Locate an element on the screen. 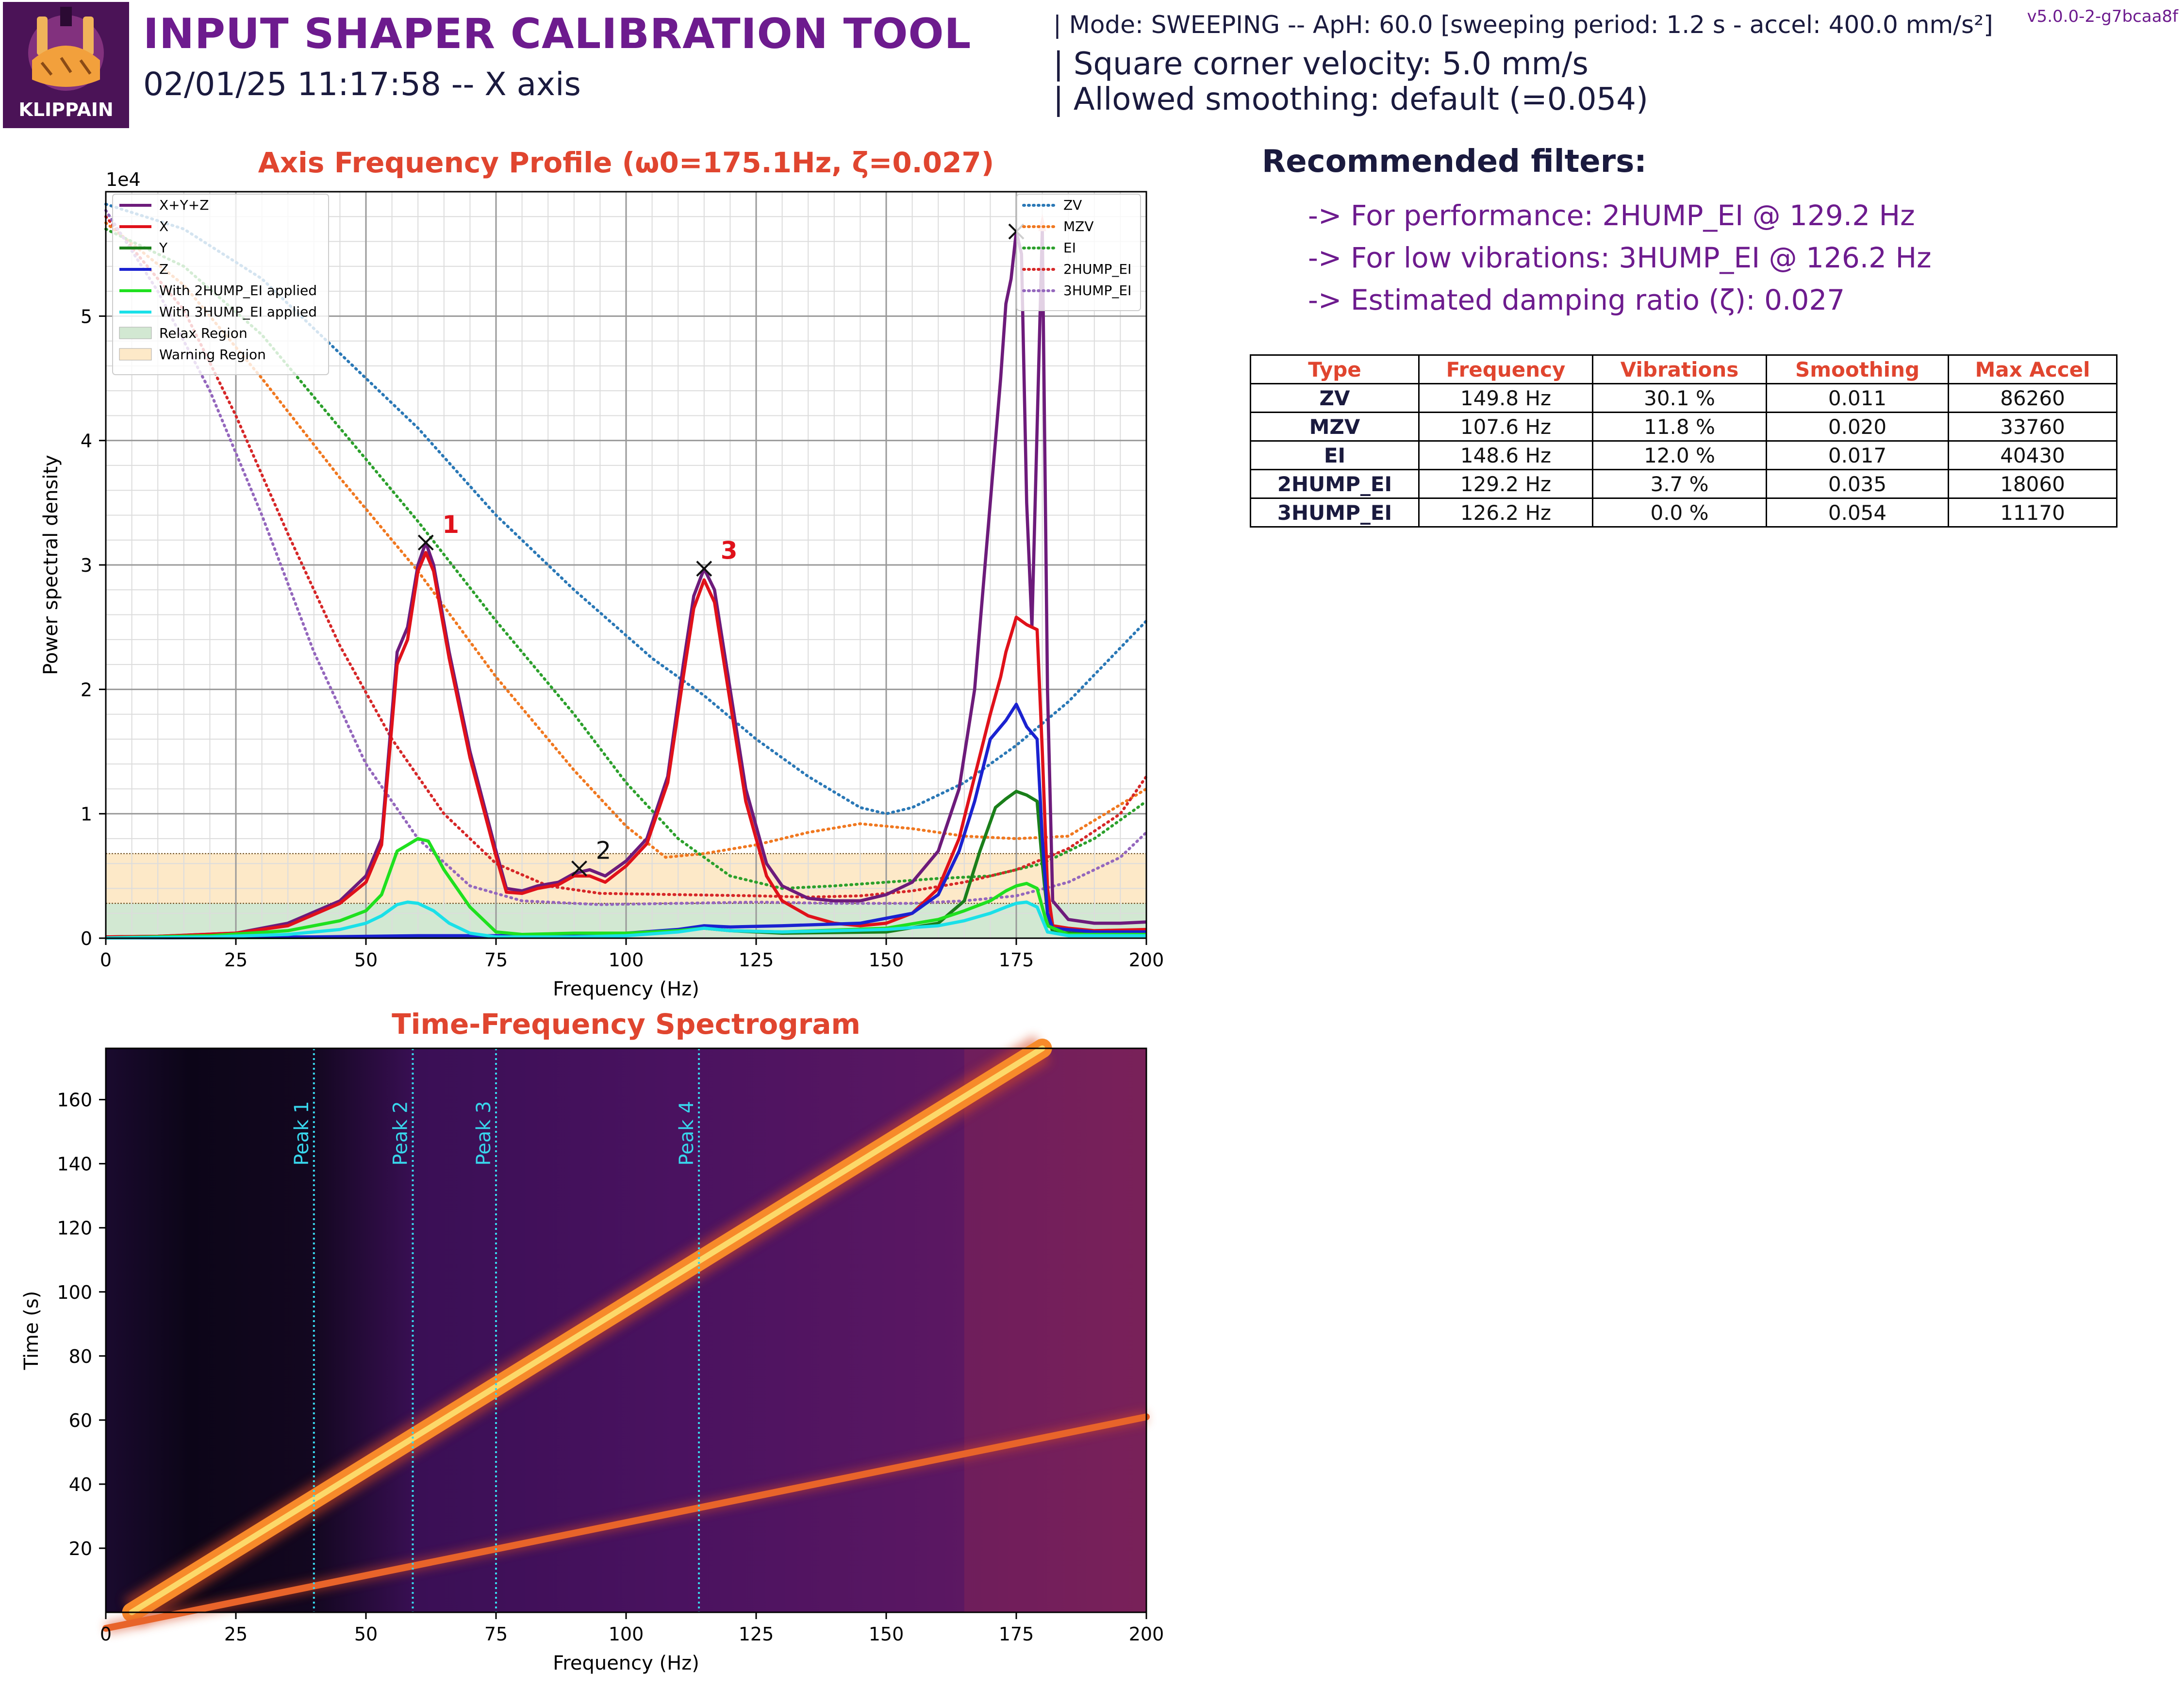 This screenshot has width=2184, height=1689. cell-vibrations: 11.8 % is located at coordinates (1680, 427).